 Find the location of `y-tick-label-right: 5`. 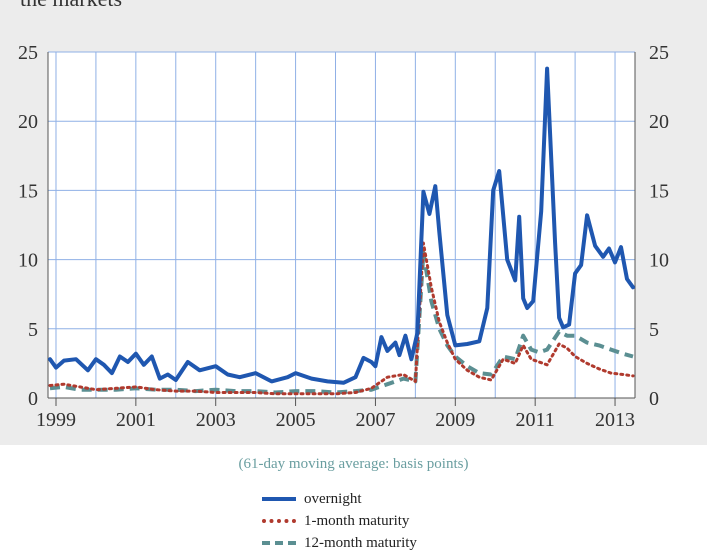

y-tick-label-right: 5 is located at coordinates (654, 330).